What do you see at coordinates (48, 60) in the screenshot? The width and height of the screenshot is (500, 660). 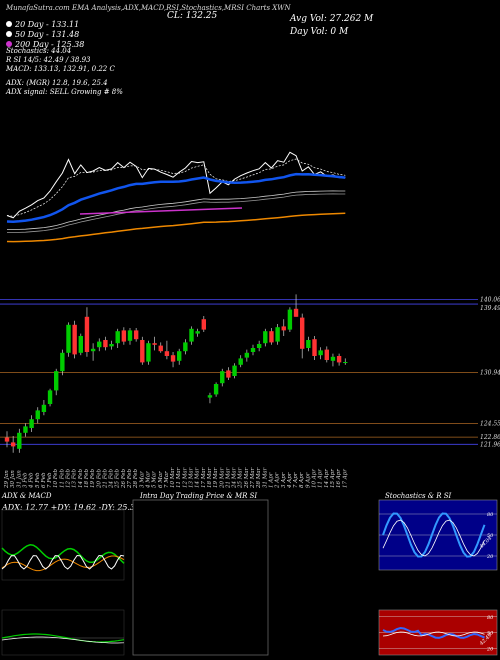 I see `rsi-text: R SI 14/5: 42.49 / 38.93` at bounding box center [48, 60].